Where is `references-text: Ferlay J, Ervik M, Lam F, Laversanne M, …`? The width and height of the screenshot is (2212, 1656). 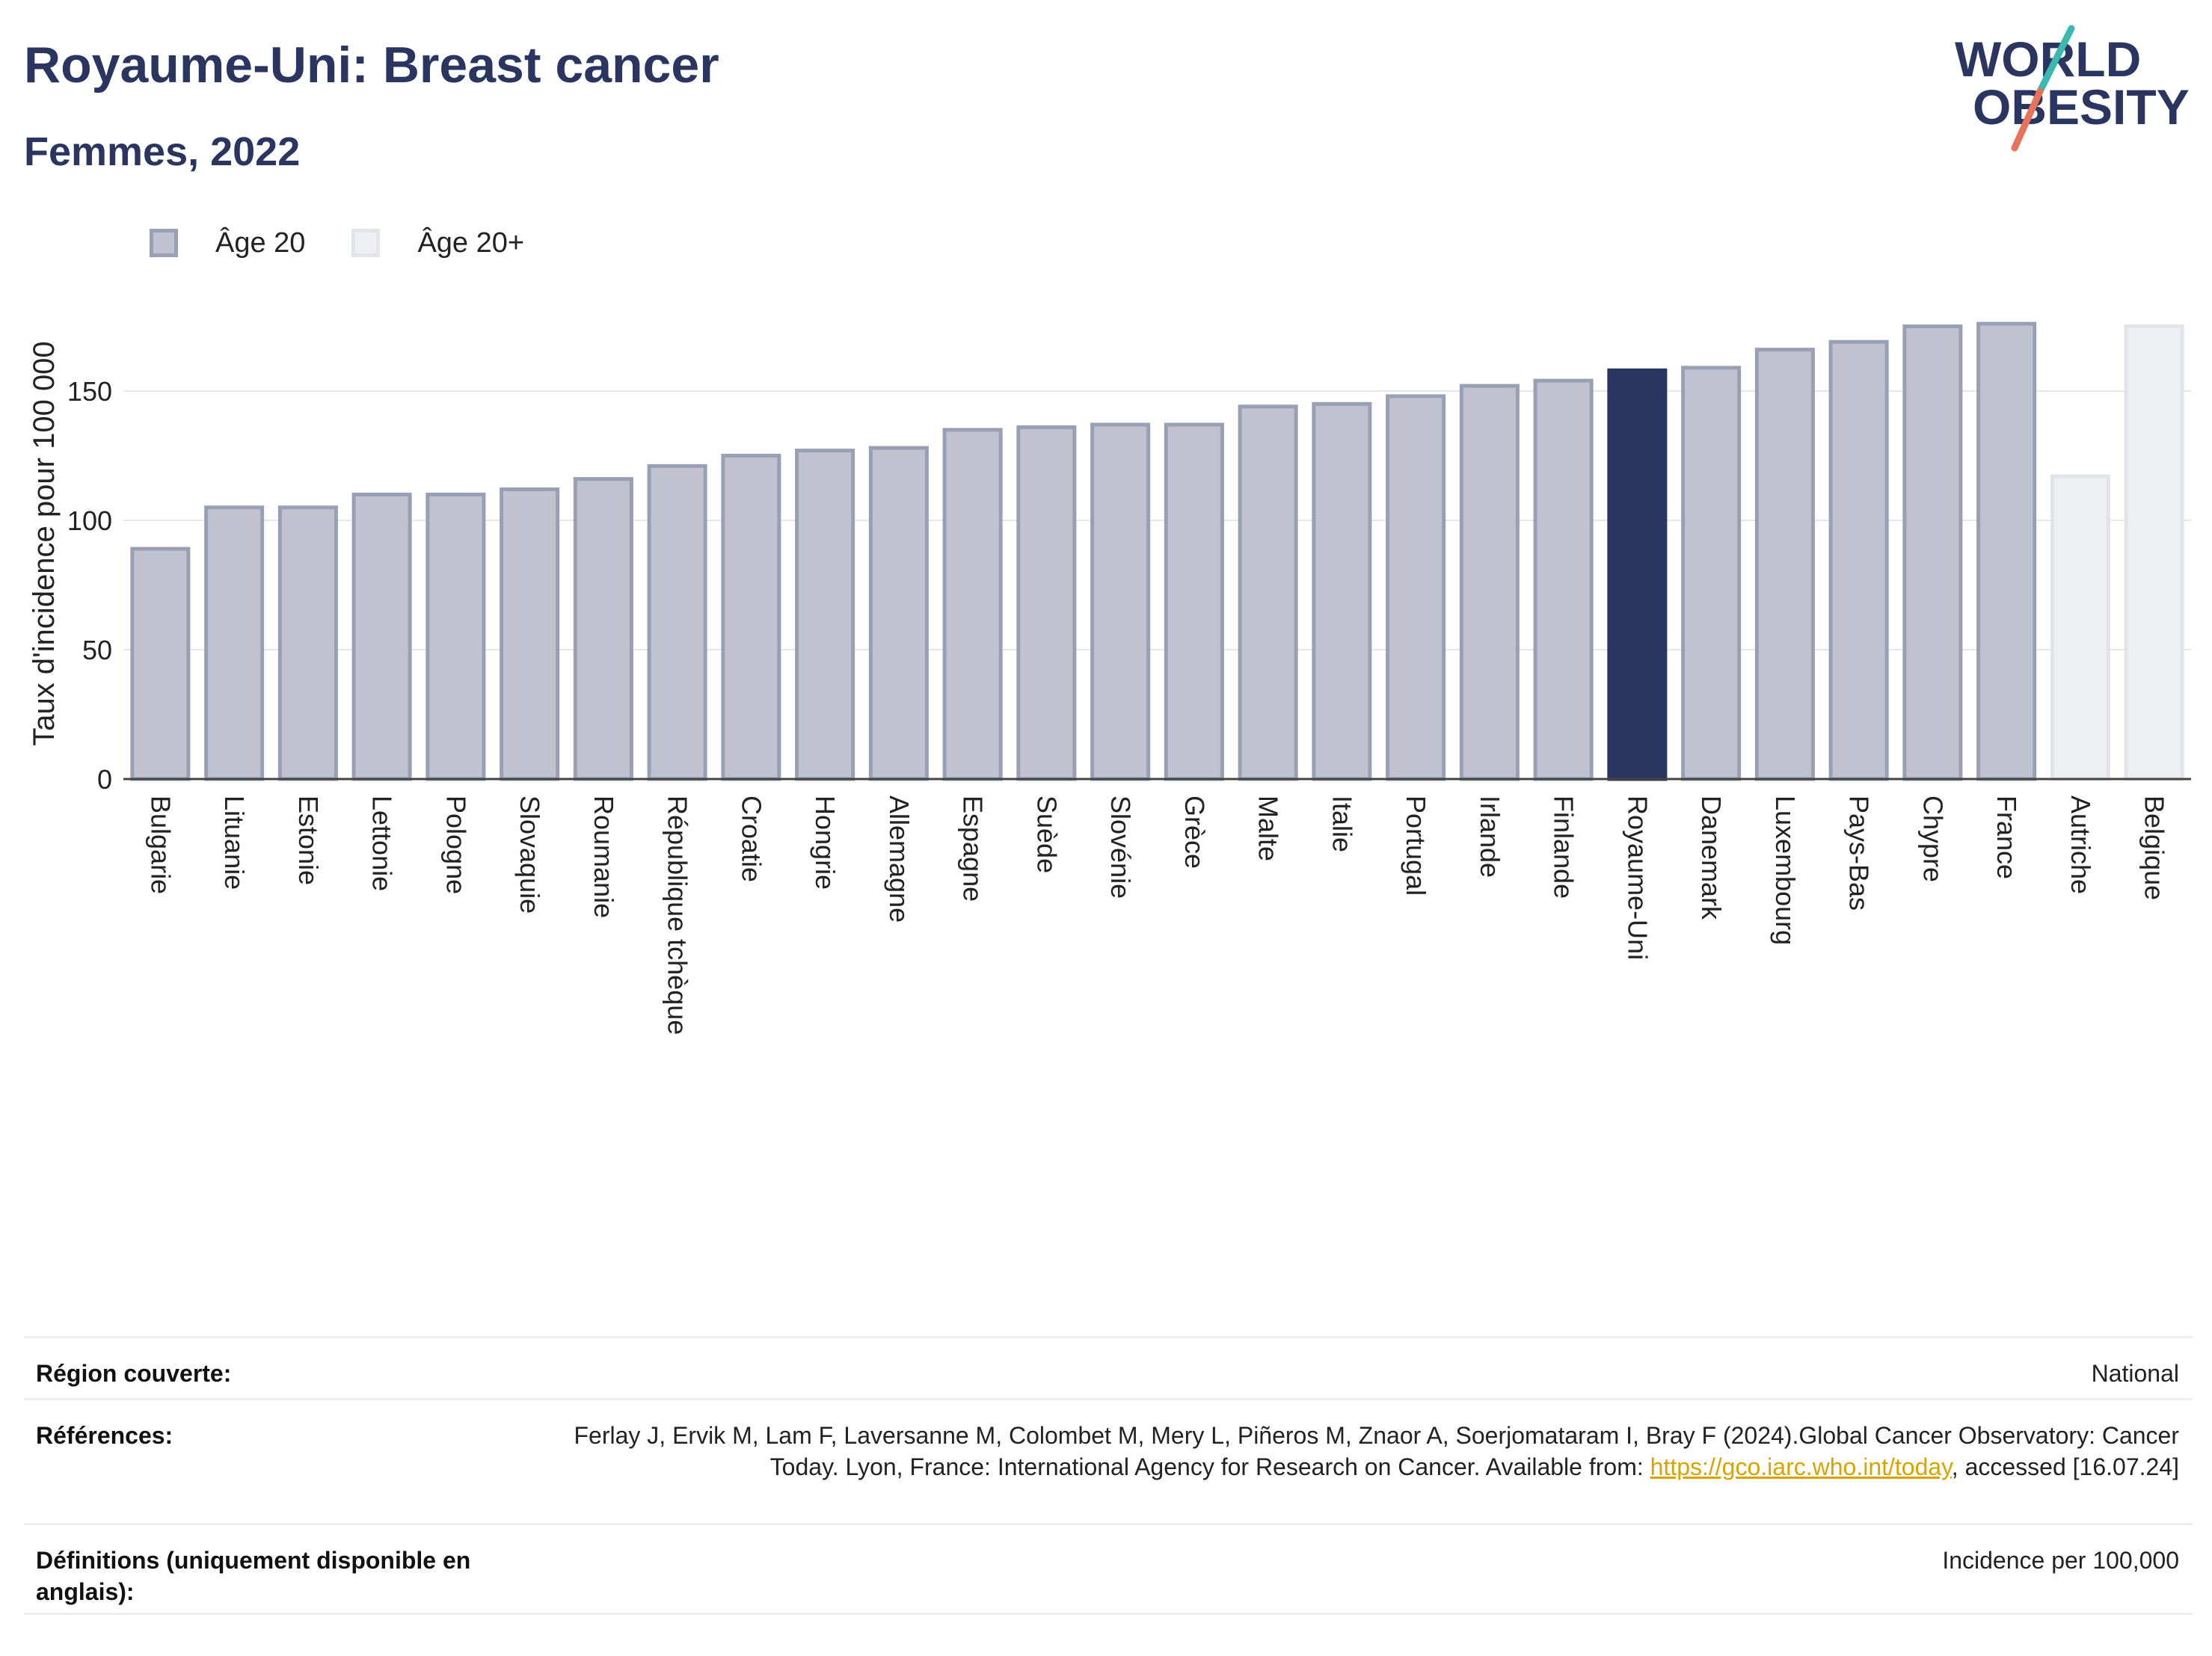 references-text: Ferlay J, Ervik M, Lam F, Laversanne M, … is located at coordinates (1376, 1451).